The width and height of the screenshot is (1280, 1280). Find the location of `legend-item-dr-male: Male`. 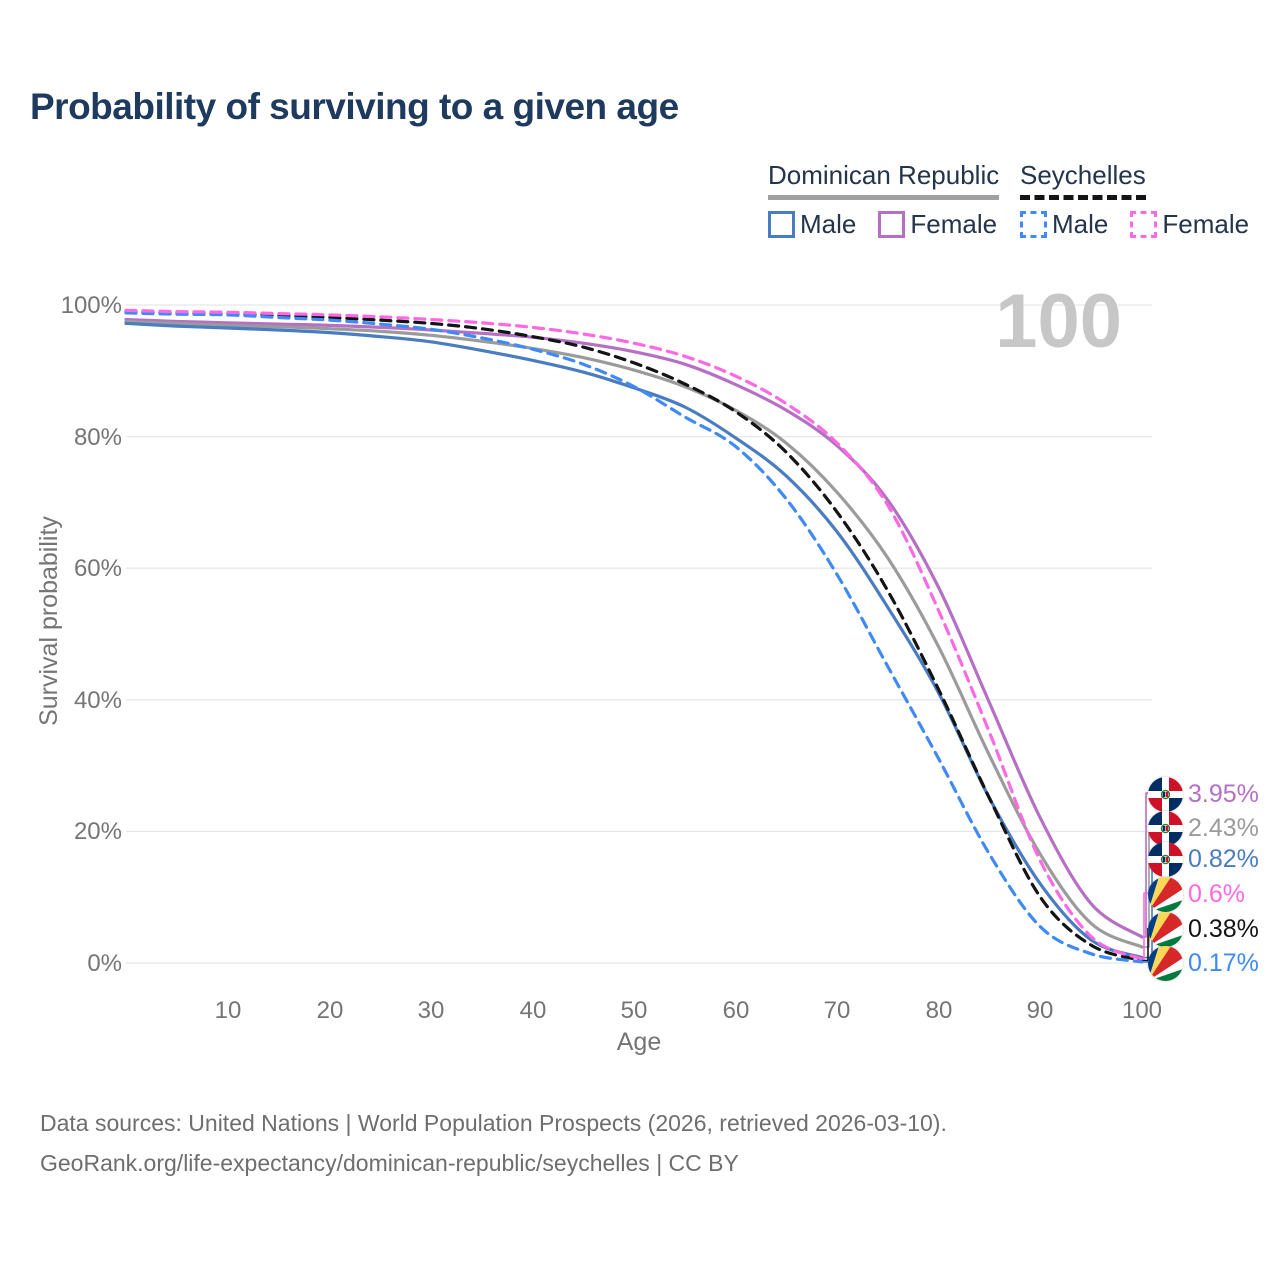

legend-item-dr-male: Male is located at coordinates (812, 224).